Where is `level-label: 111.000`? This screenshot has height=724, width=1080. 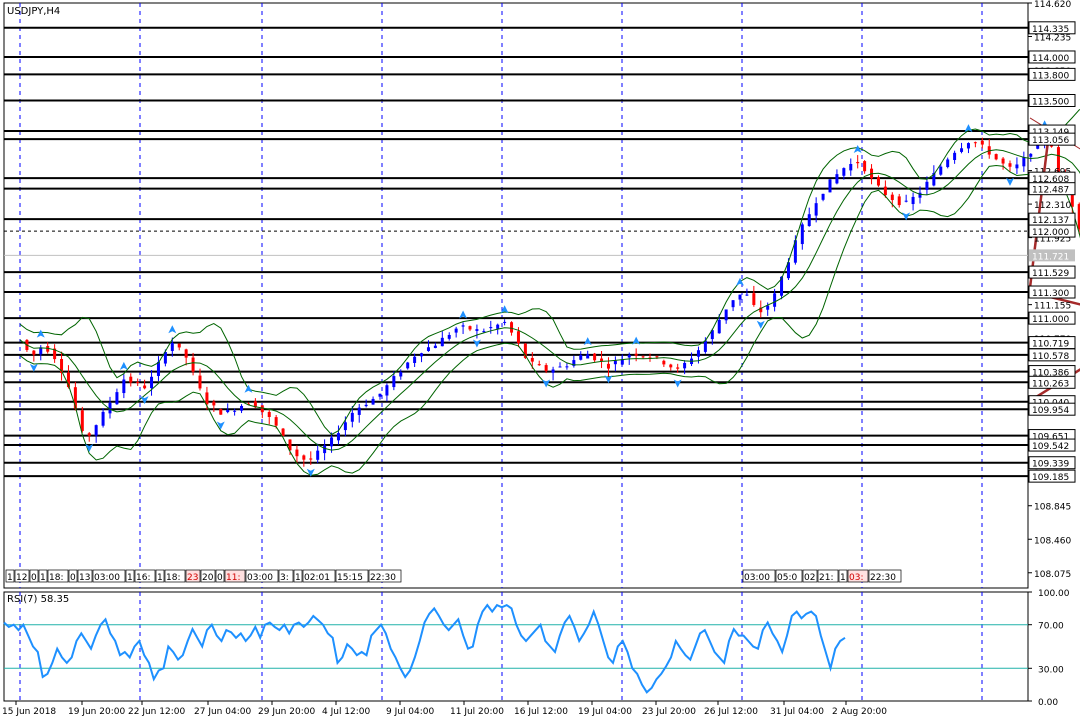 level-label: 111.000 is located at coordinates (1050, 320).